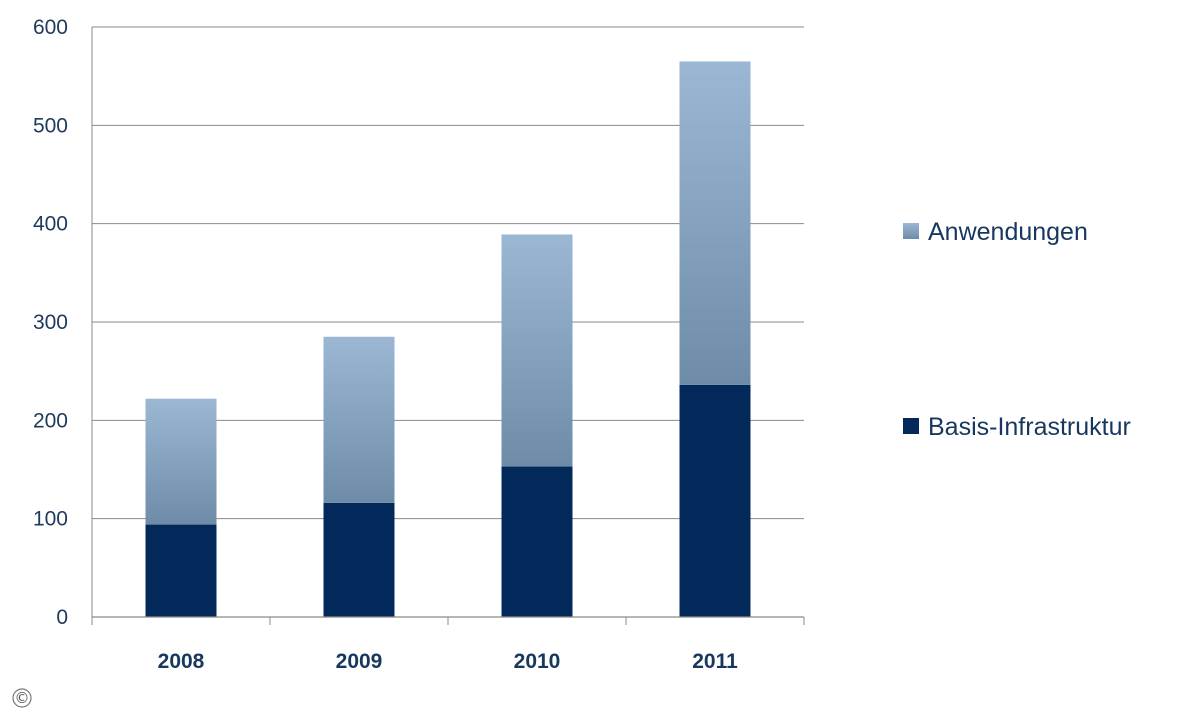 This screenshot has height=720, width=1199. I want to click on y-tick-label: 200, so click(50, 420).